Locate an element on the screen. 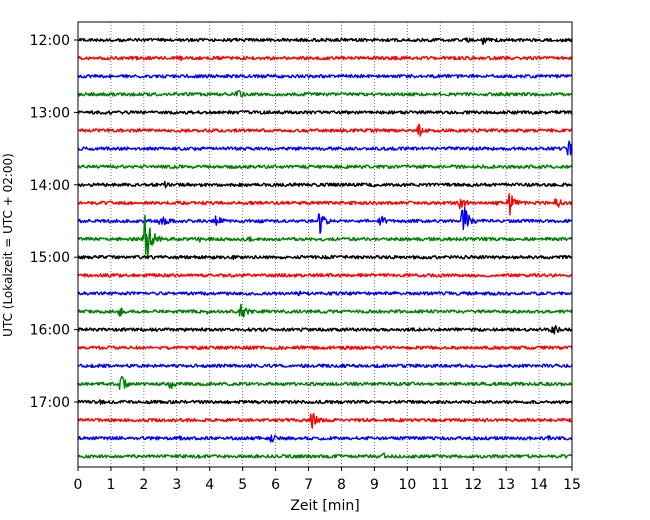 The width and height of the screenshot is (650, 520). y-tick-label-1700: 17:00 is located at coordinates (50, 403).